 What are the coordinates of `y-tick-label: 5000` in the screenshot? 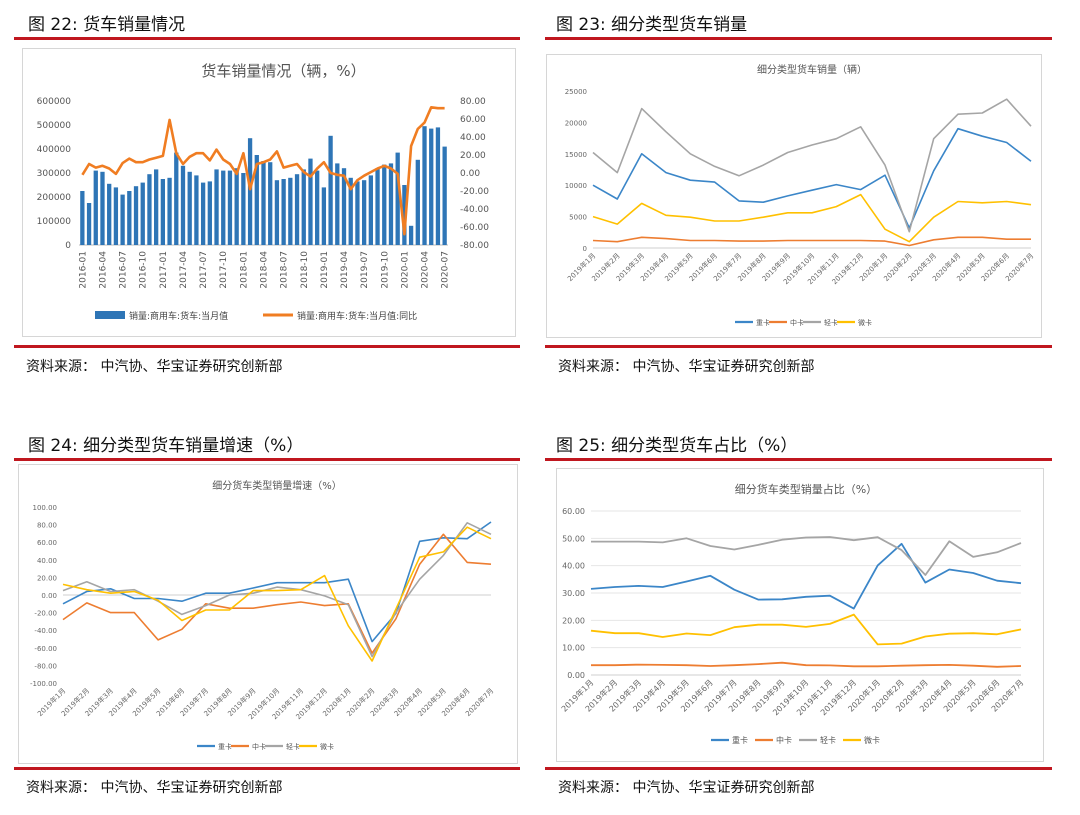 It's located at (578, 218).